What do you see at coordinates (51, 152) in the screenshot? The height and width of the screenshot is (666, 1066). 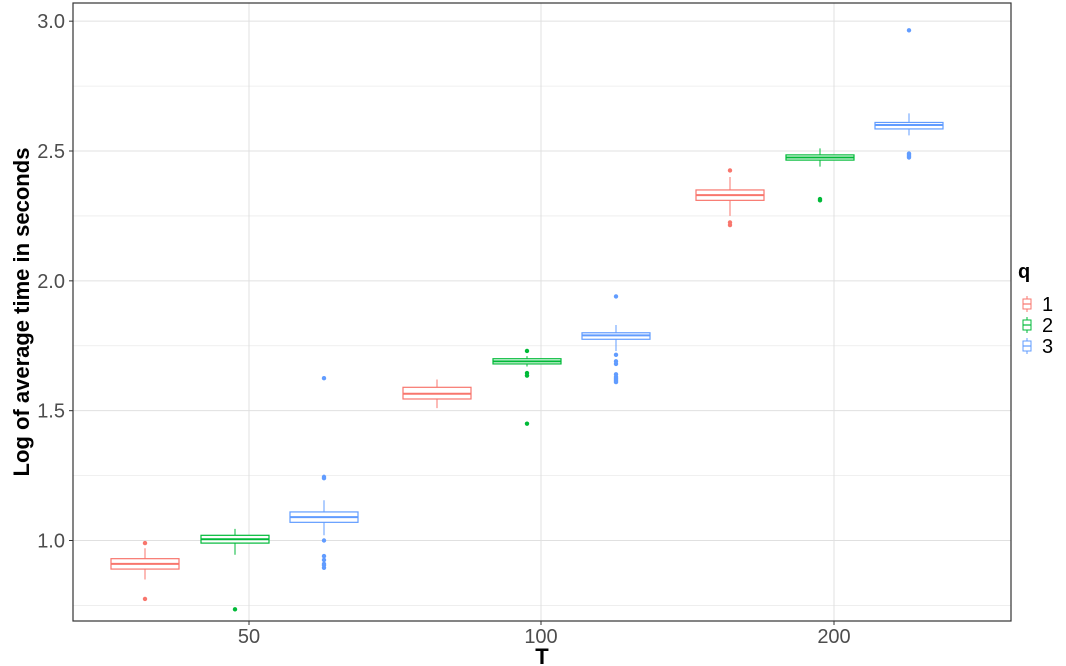 I see `y-tick-label: 2.5` at bounding box center [51, 152].